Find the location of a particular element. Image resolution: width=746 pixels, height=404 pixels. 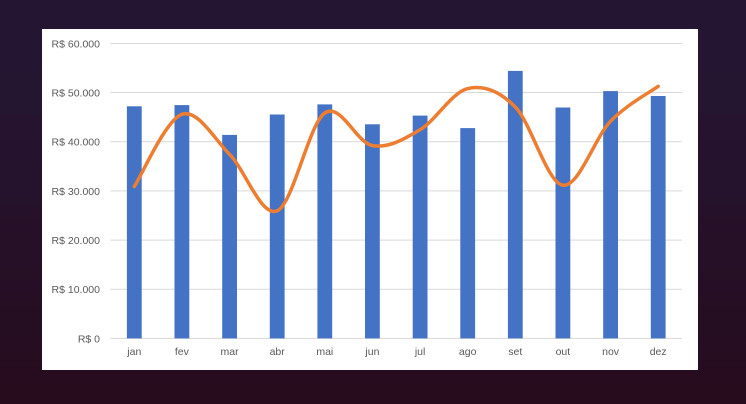

svg-text: jan is located at coordinates (133, 352).